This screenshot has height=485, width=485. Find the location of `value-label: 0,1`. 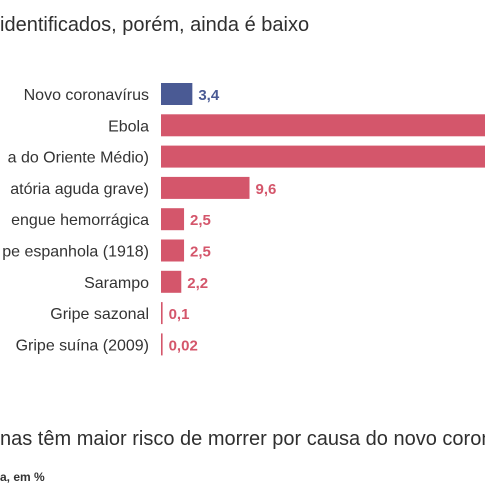

value-label: 0,1 is located at coordinates (179, 314).